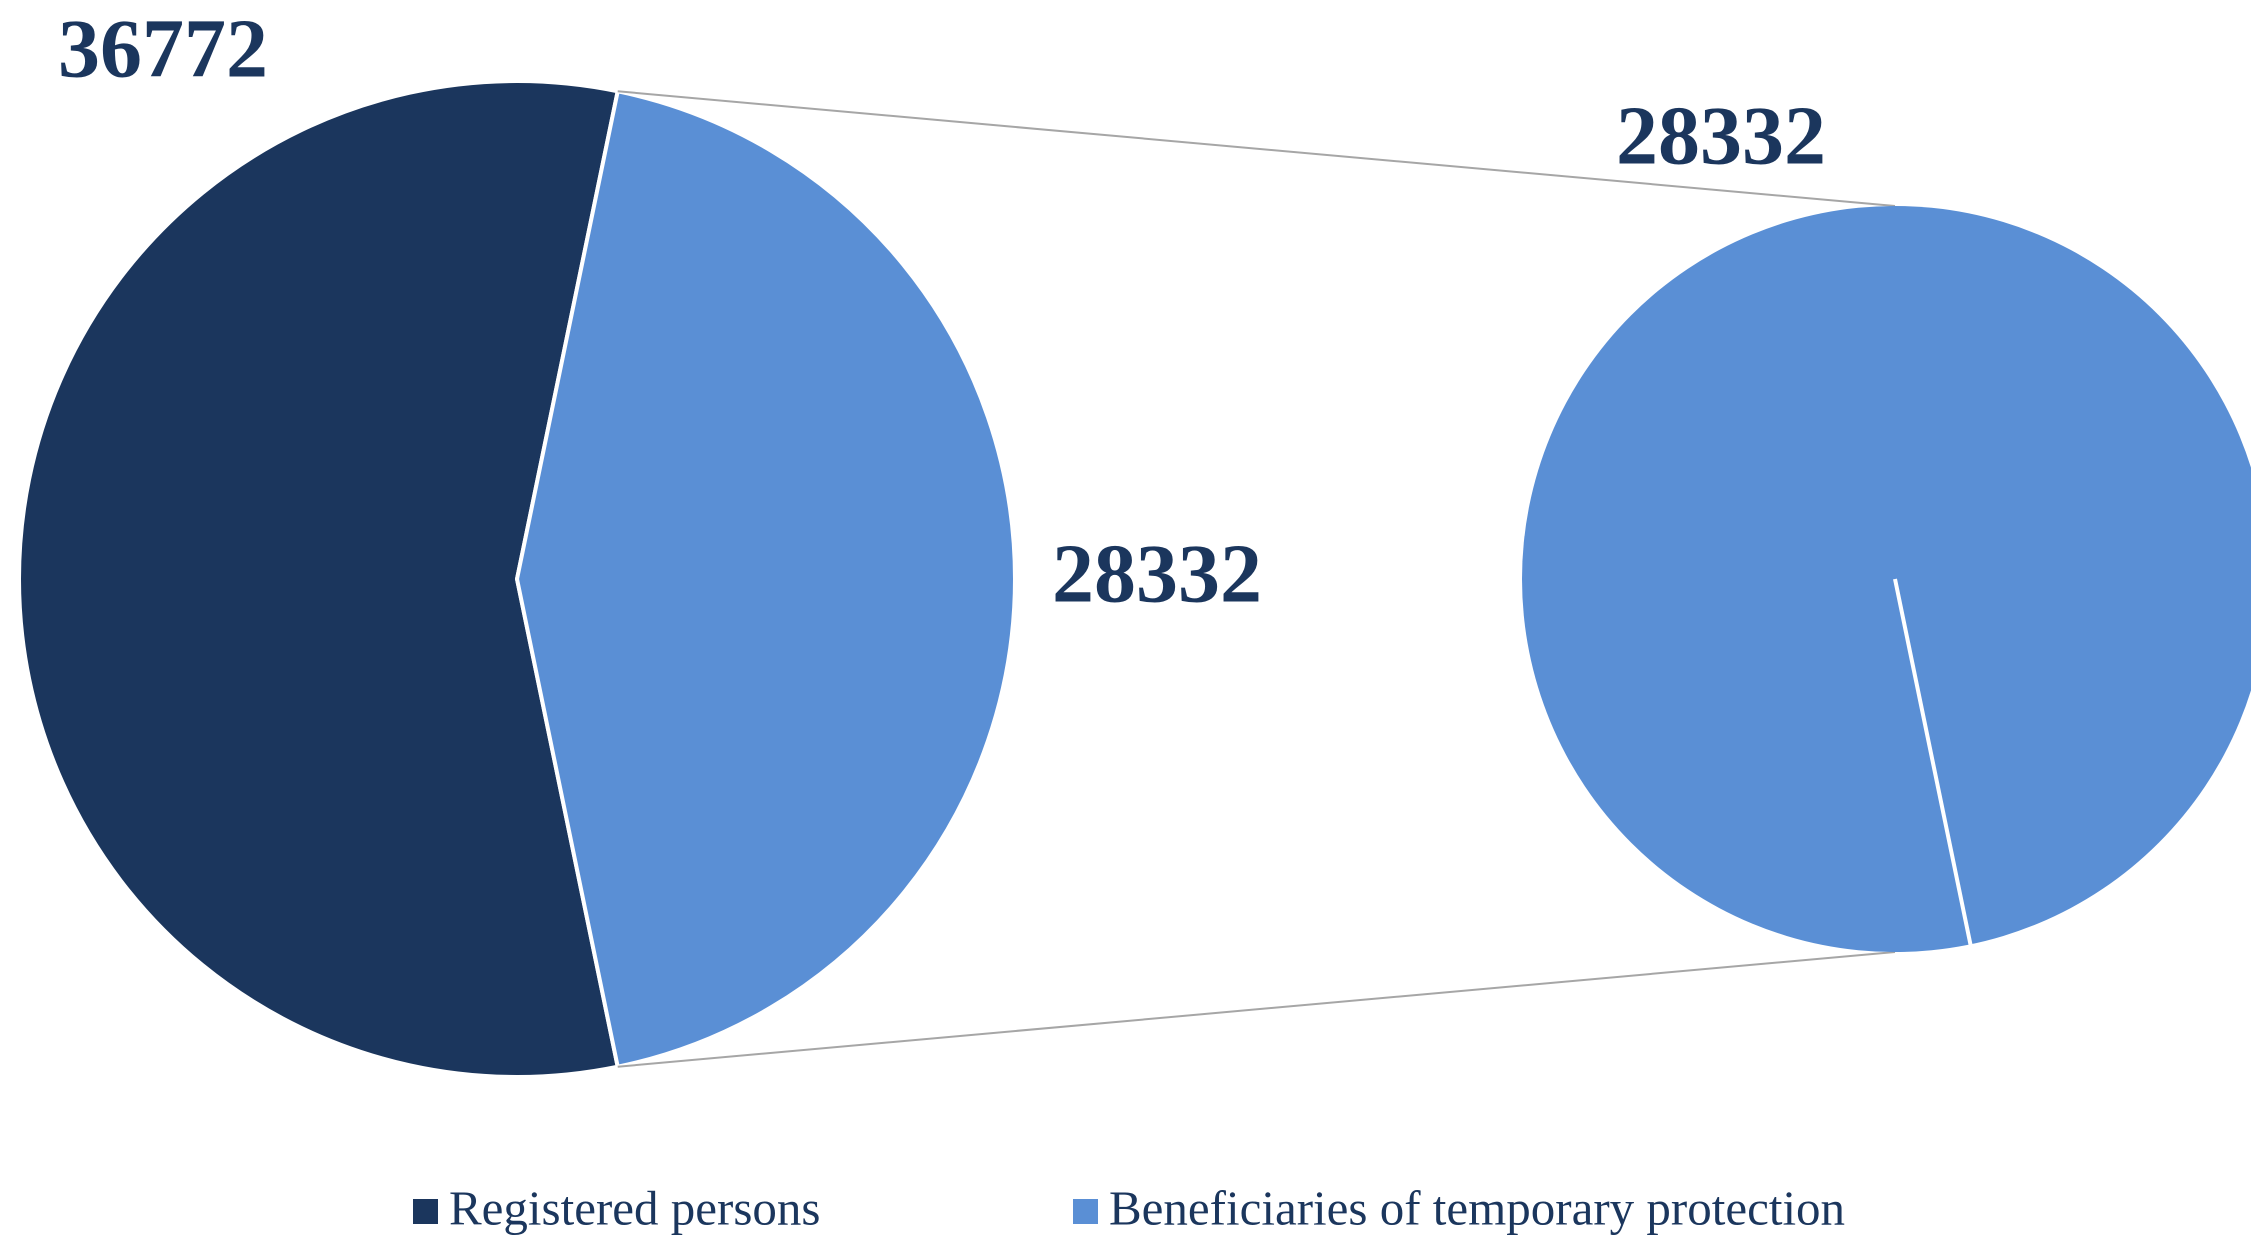 The height and width of the screenshot is (1240, 2251). I want to click on legend-label: Registered persons, so click(635, 1207).